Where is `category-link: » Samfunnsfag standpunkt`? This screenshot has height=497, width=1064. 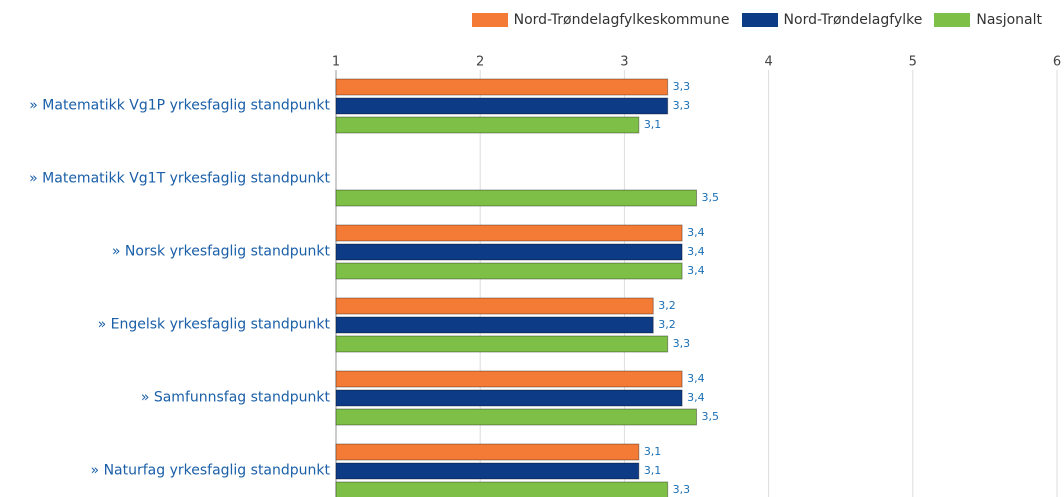
category-link: » Samfunnsfag standpunkt is located at coordinates (235, 397).